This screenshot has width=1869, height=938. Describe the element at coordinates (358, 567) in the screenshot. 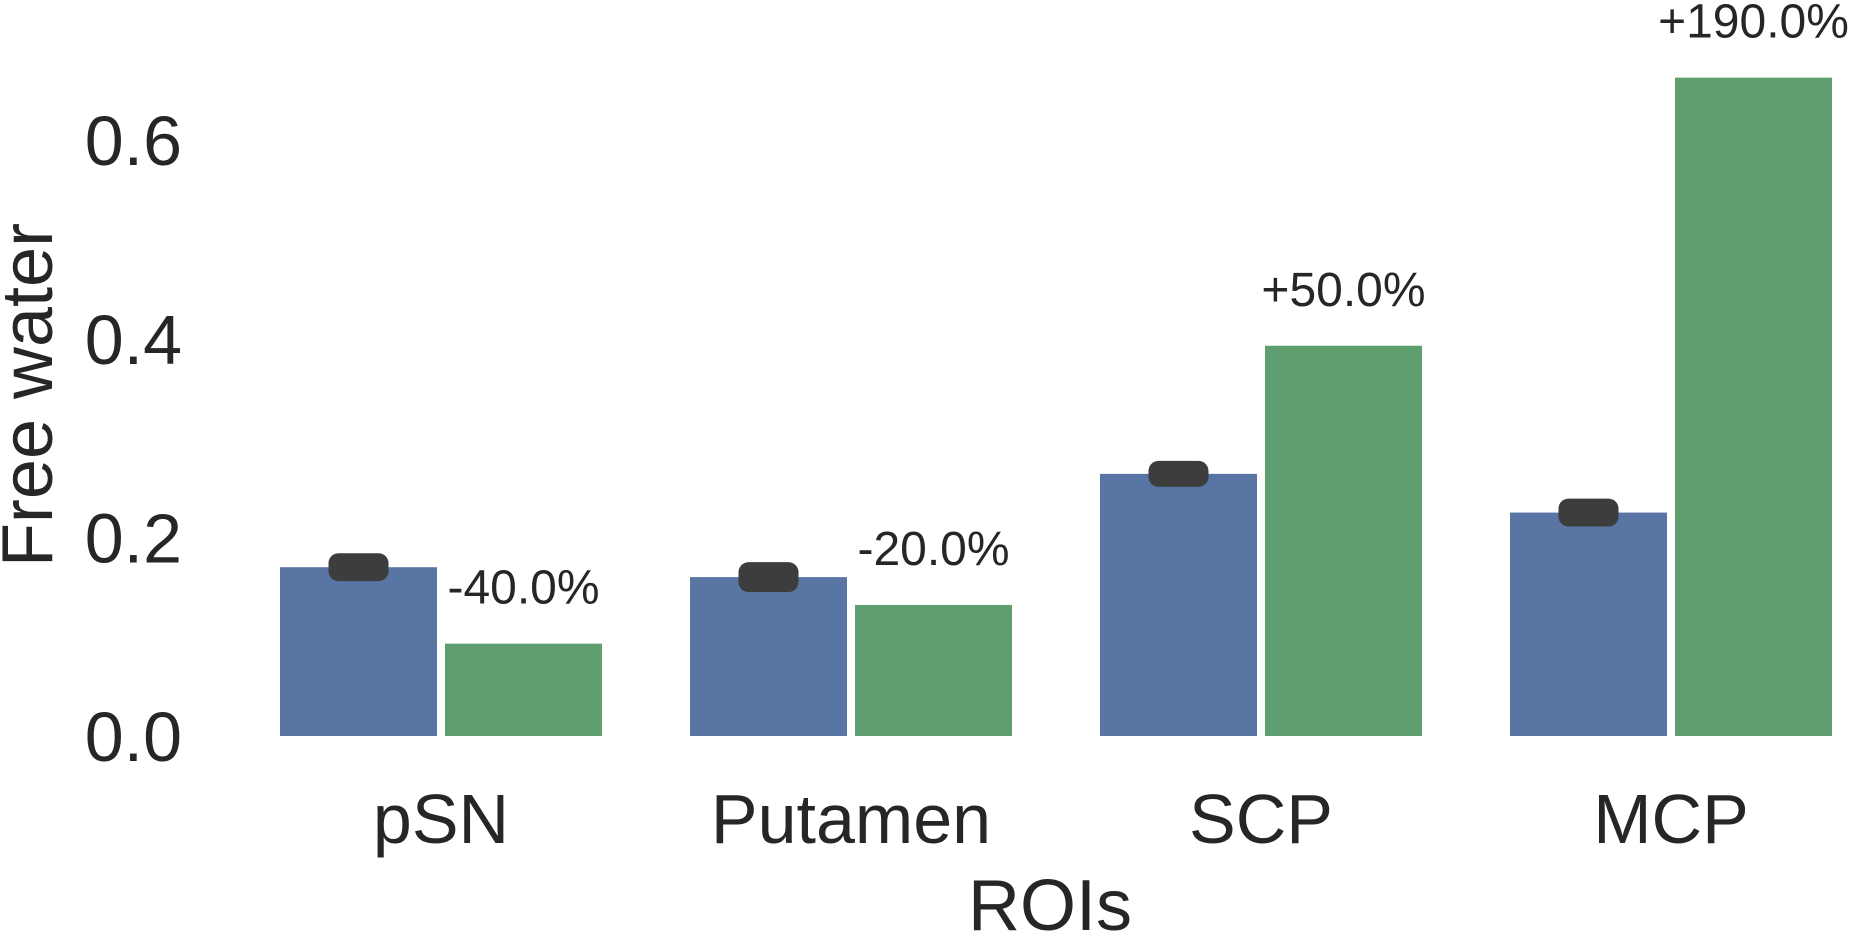

I see `error-bar-psn` at that location.